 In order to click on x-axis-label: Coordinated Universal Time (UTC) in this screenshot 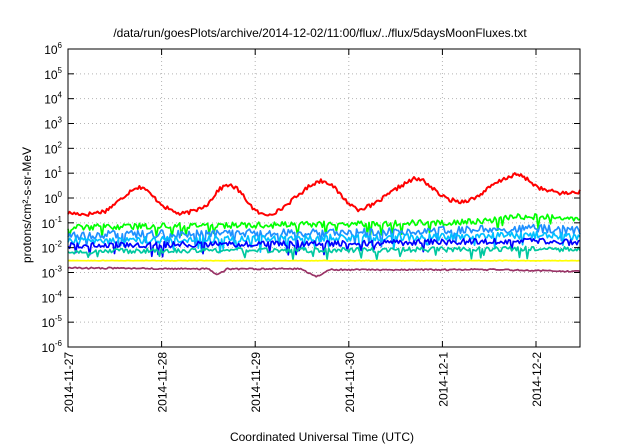, I will do `click(322, 437)`.